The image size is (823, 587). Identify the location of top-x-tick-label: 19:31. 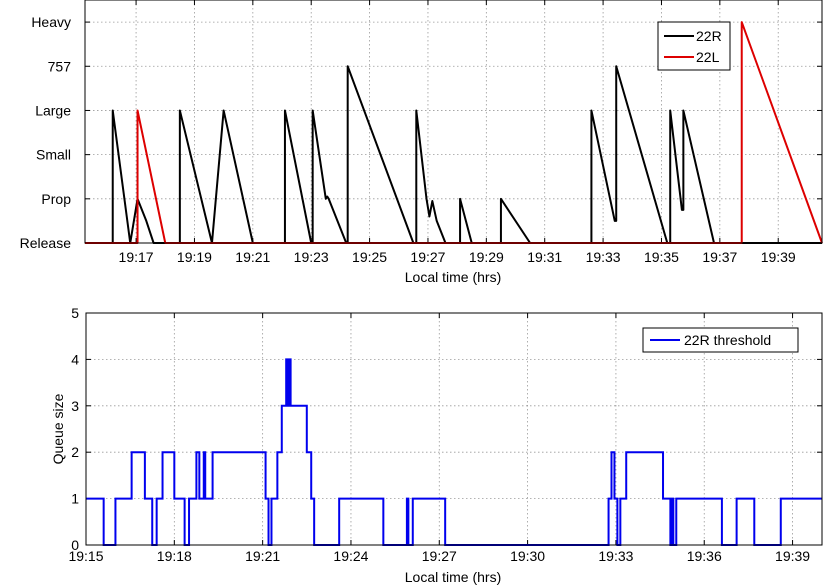
(544, 257).